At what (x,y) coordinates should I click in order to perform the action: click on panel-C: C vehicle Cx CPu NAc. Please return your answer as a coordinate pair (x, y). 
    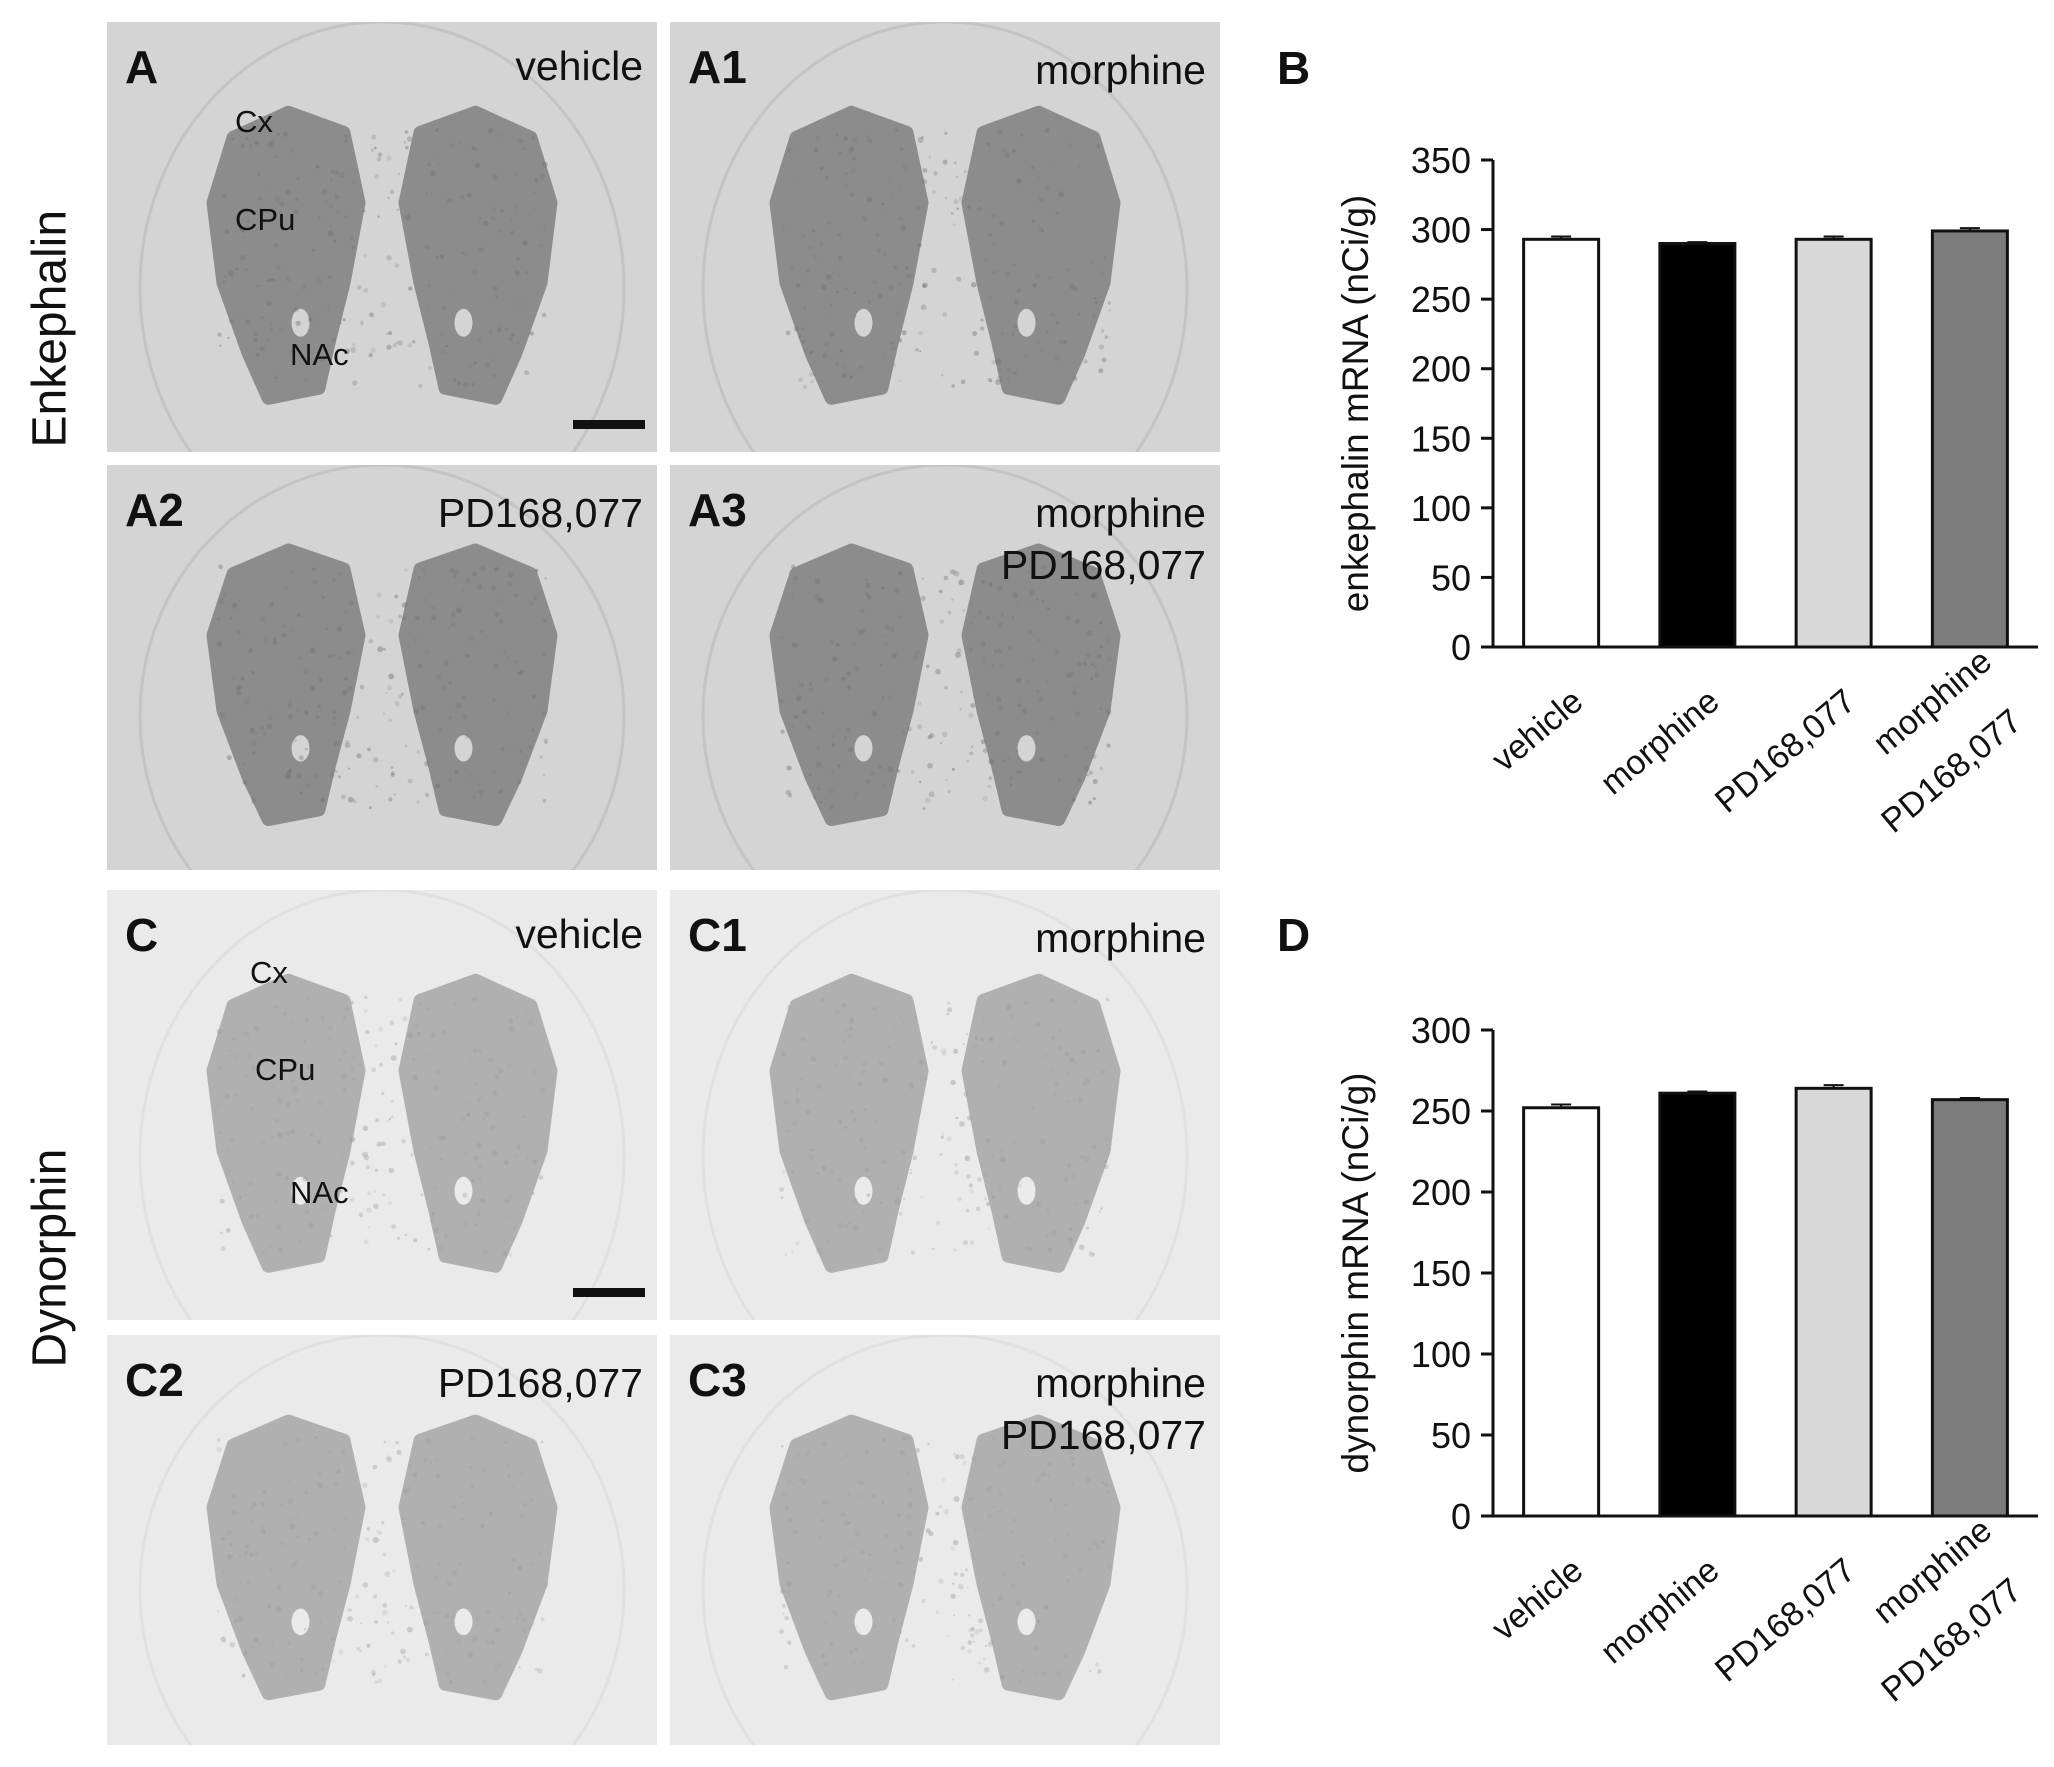
    Looking at the image, I should click on (382, 1105).